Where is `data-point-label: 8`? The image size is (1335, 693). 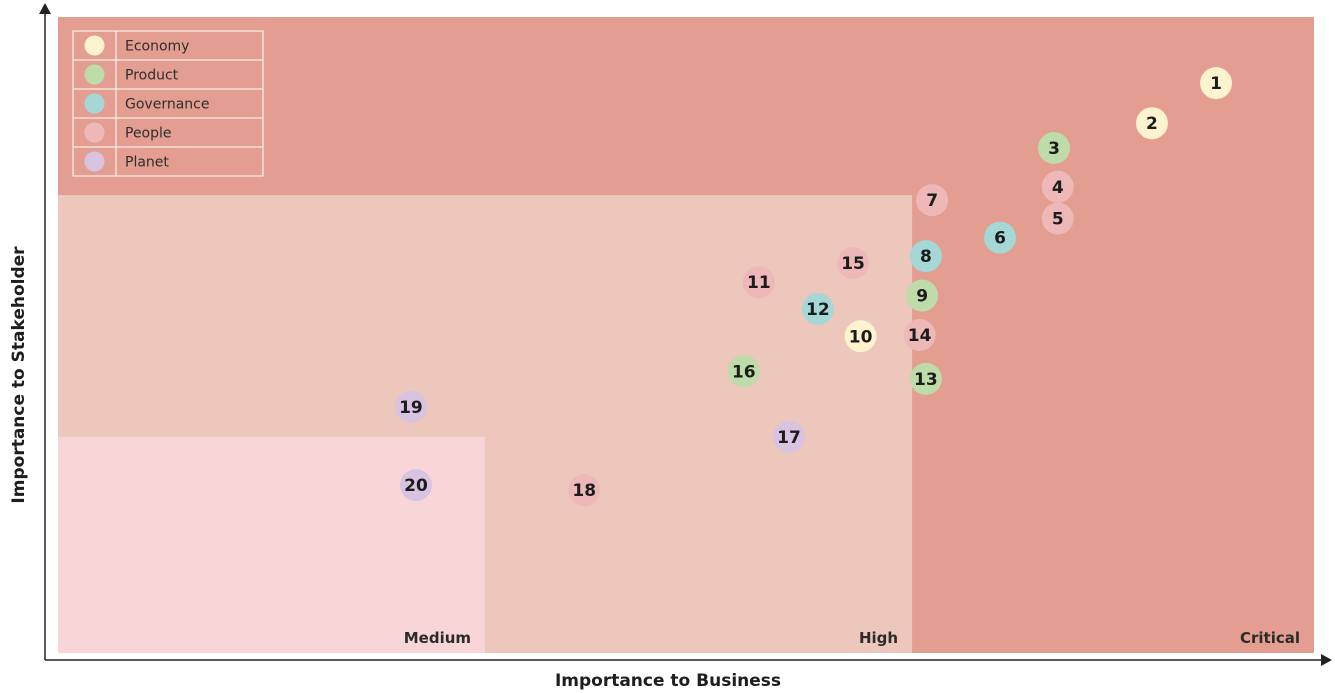 data-point-label: 8 is located at coordinates (926, 257).